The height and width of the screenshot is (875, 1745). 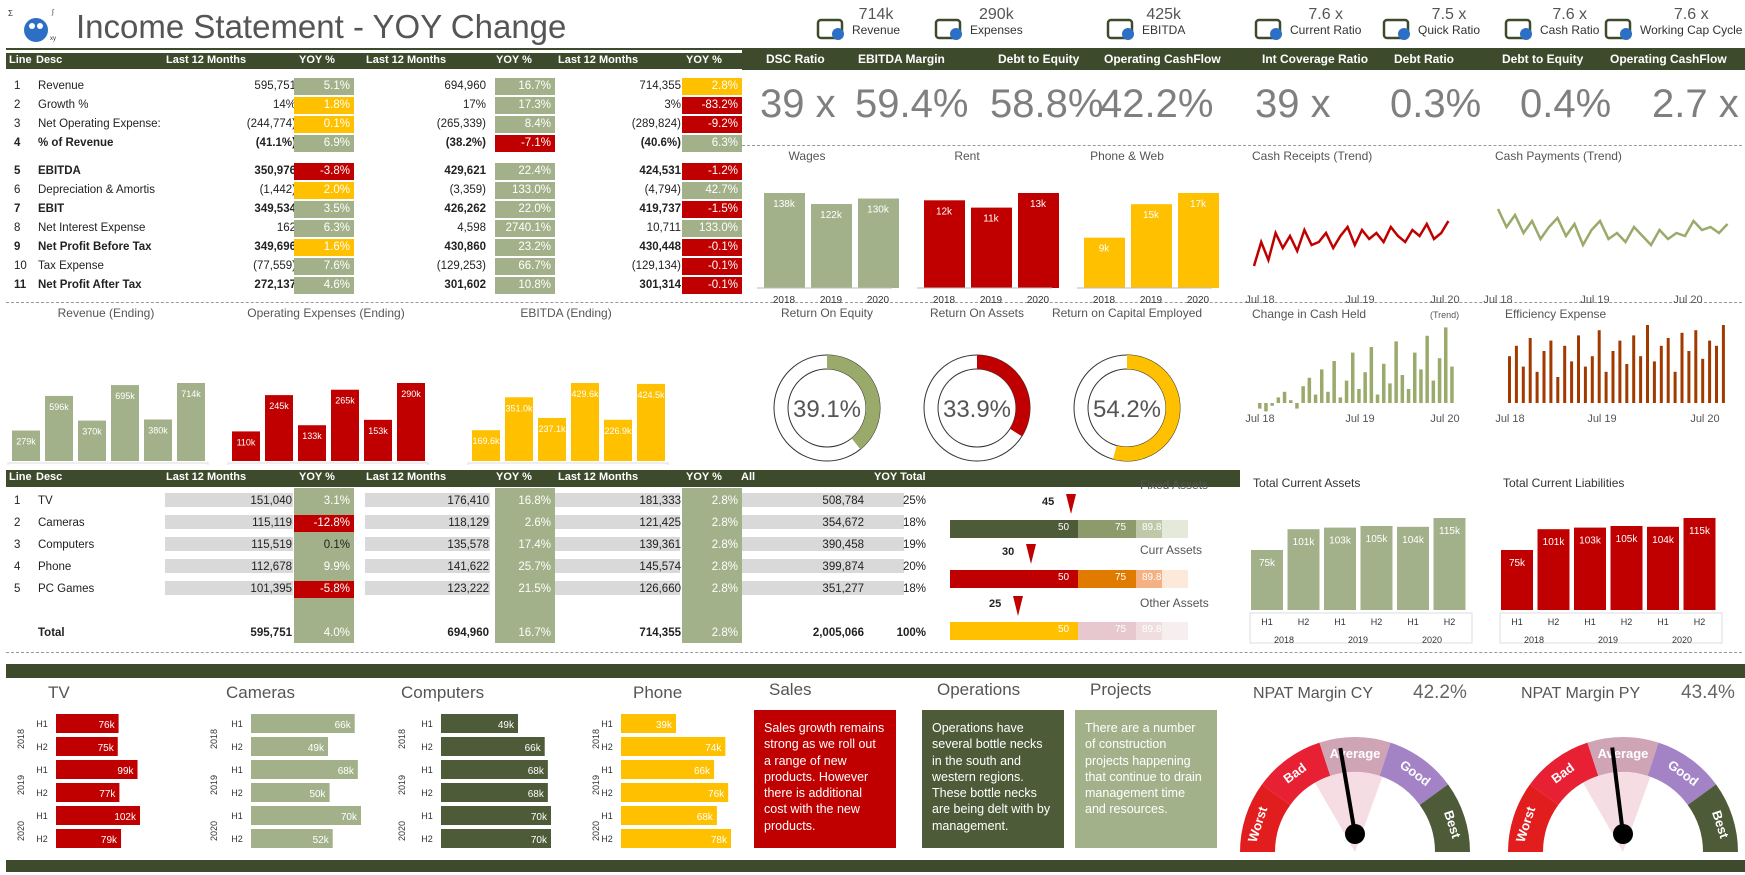 What do you see at coordinates (996, 30) in the screenshot?
I see `kpi-label: Expenses` at bounding box center [996, 30].